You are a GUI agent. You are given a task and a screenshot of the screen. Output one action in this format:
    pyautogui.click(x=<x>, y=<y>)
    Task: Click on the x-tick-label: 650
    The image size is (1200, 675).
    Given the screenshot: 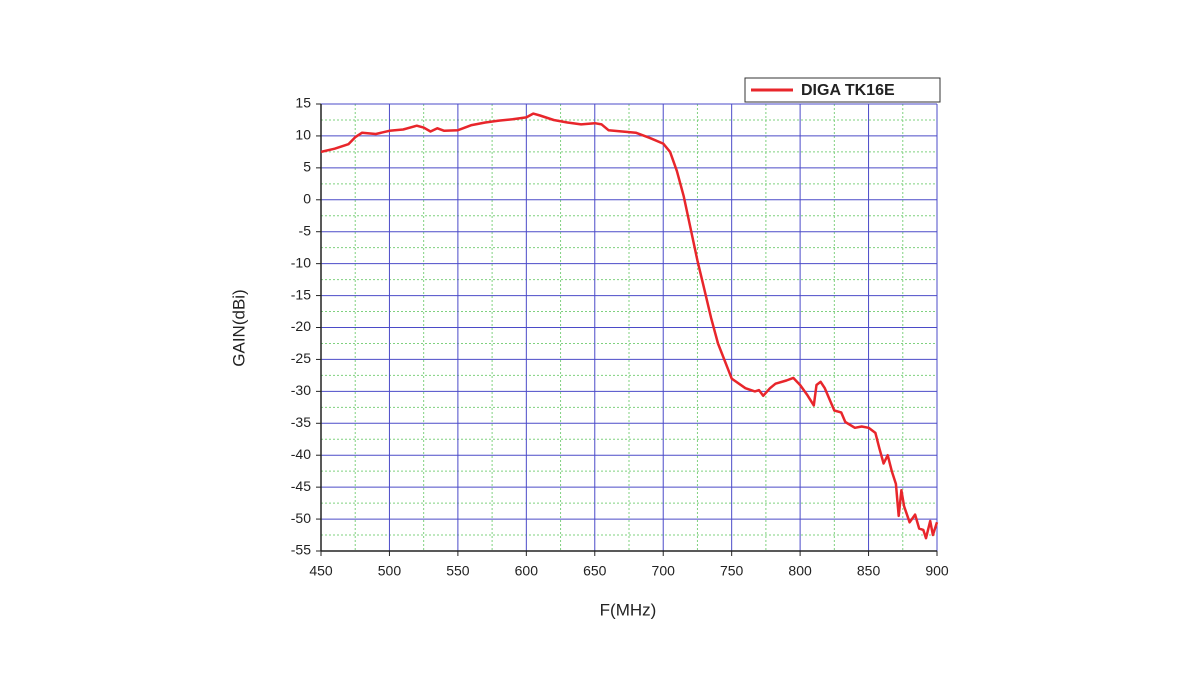 What is the action you would take?
    pyautogui.click(x=595, y=571)
    